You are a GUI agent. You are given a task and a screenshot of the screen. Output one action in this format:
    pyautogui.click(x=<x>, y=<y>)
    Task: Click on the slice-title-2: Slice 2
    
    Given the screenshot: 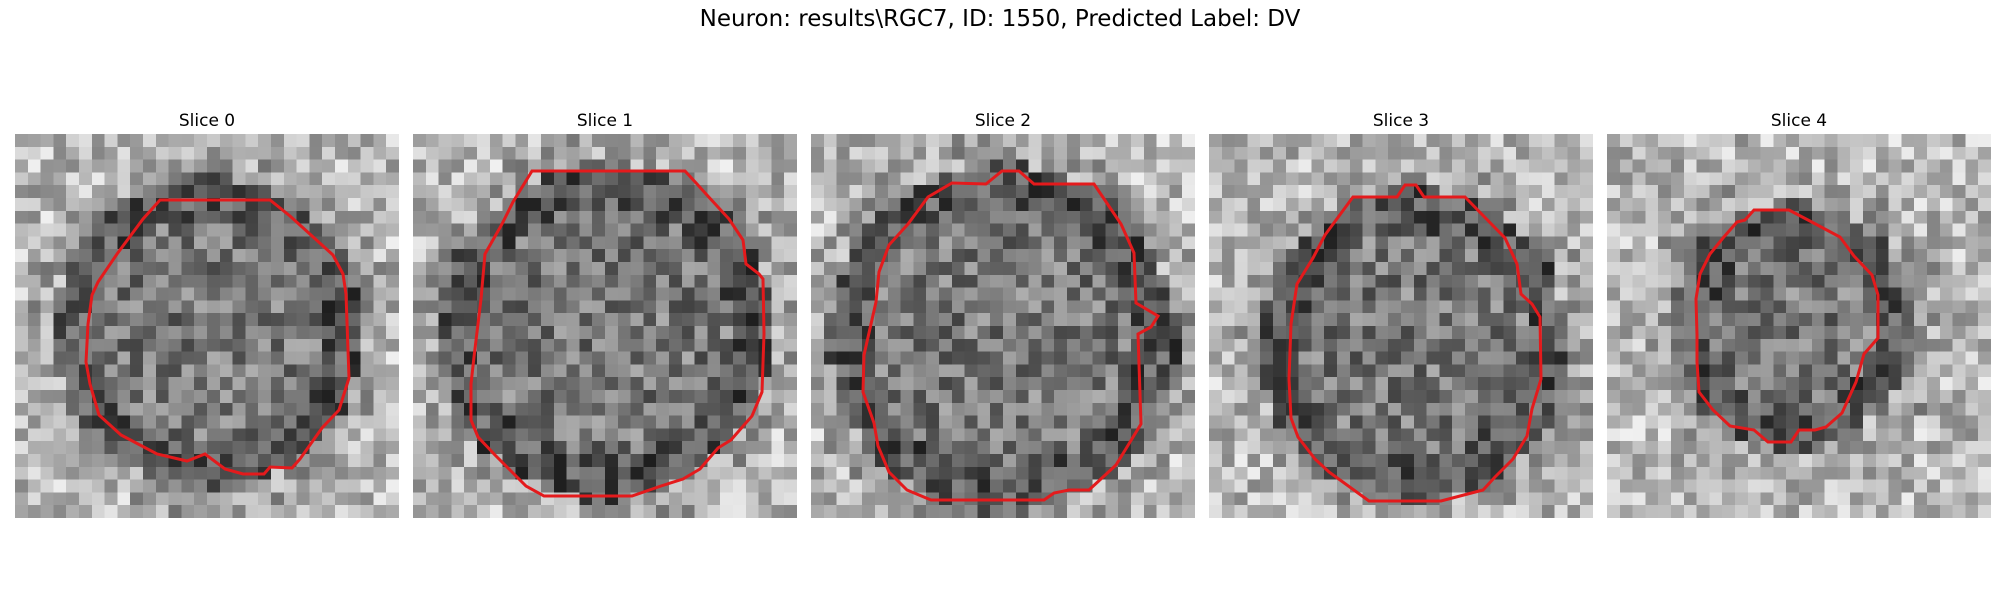 What is the action you would take?
    pyautogui.click(x=1003, y=121)
    